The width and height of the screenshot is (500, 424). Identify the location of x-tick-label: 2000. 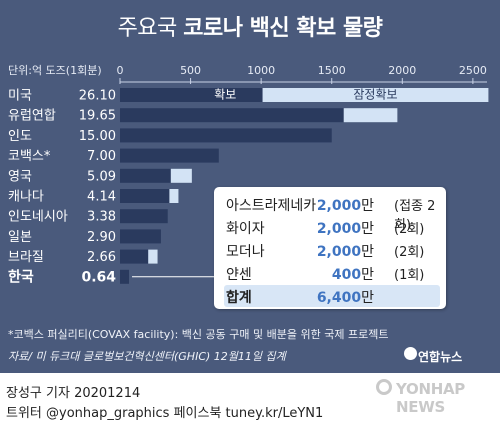
(402, 70).